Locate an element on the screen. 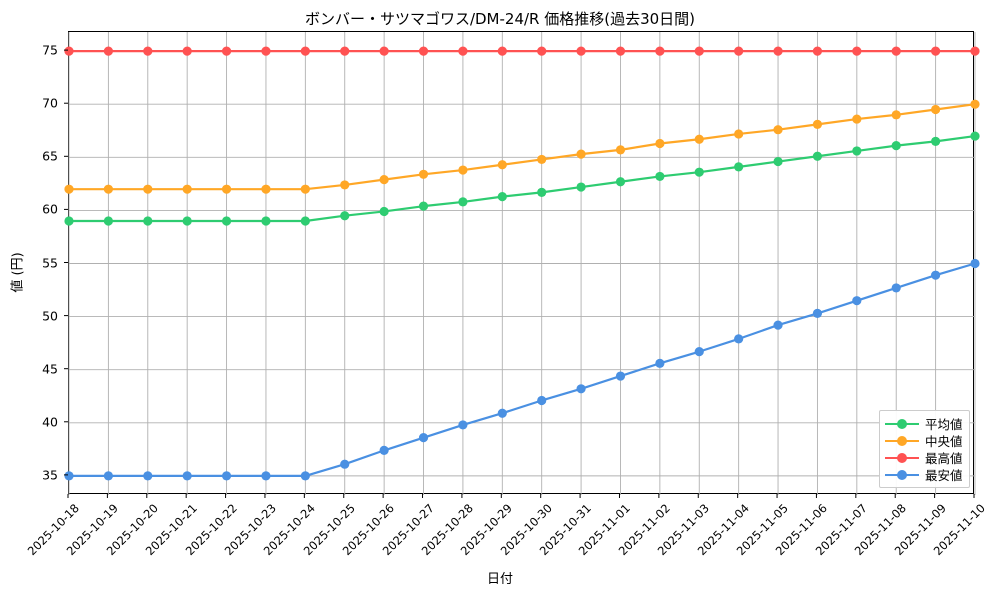 This screenshot has width=1000, height=600. y-tick-label: 50 is located at coordinates (50, 316).